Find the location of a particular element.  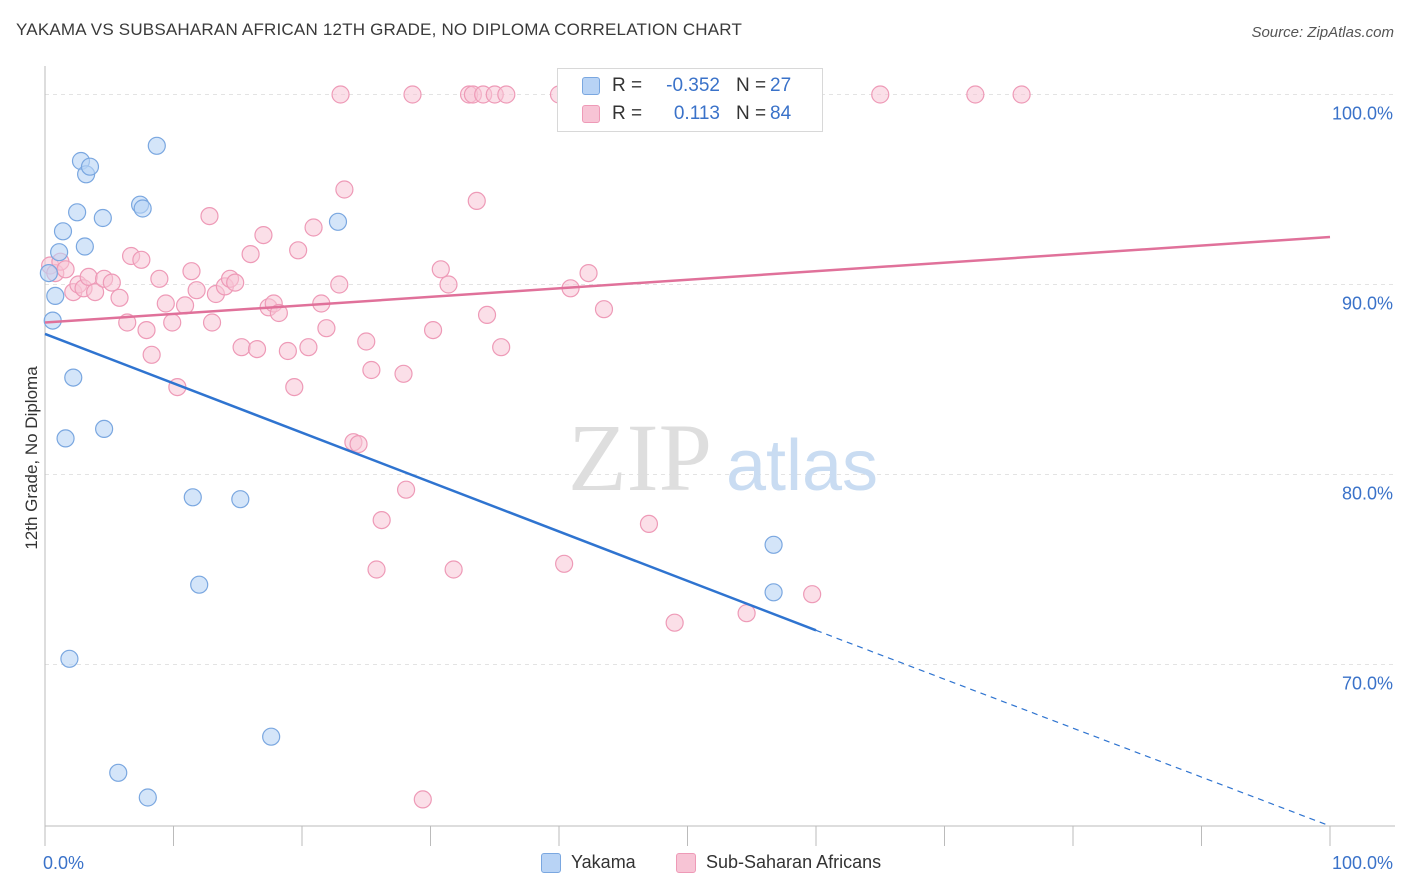

x-tick-label: 0.0% is located at coordinates (63, 863).